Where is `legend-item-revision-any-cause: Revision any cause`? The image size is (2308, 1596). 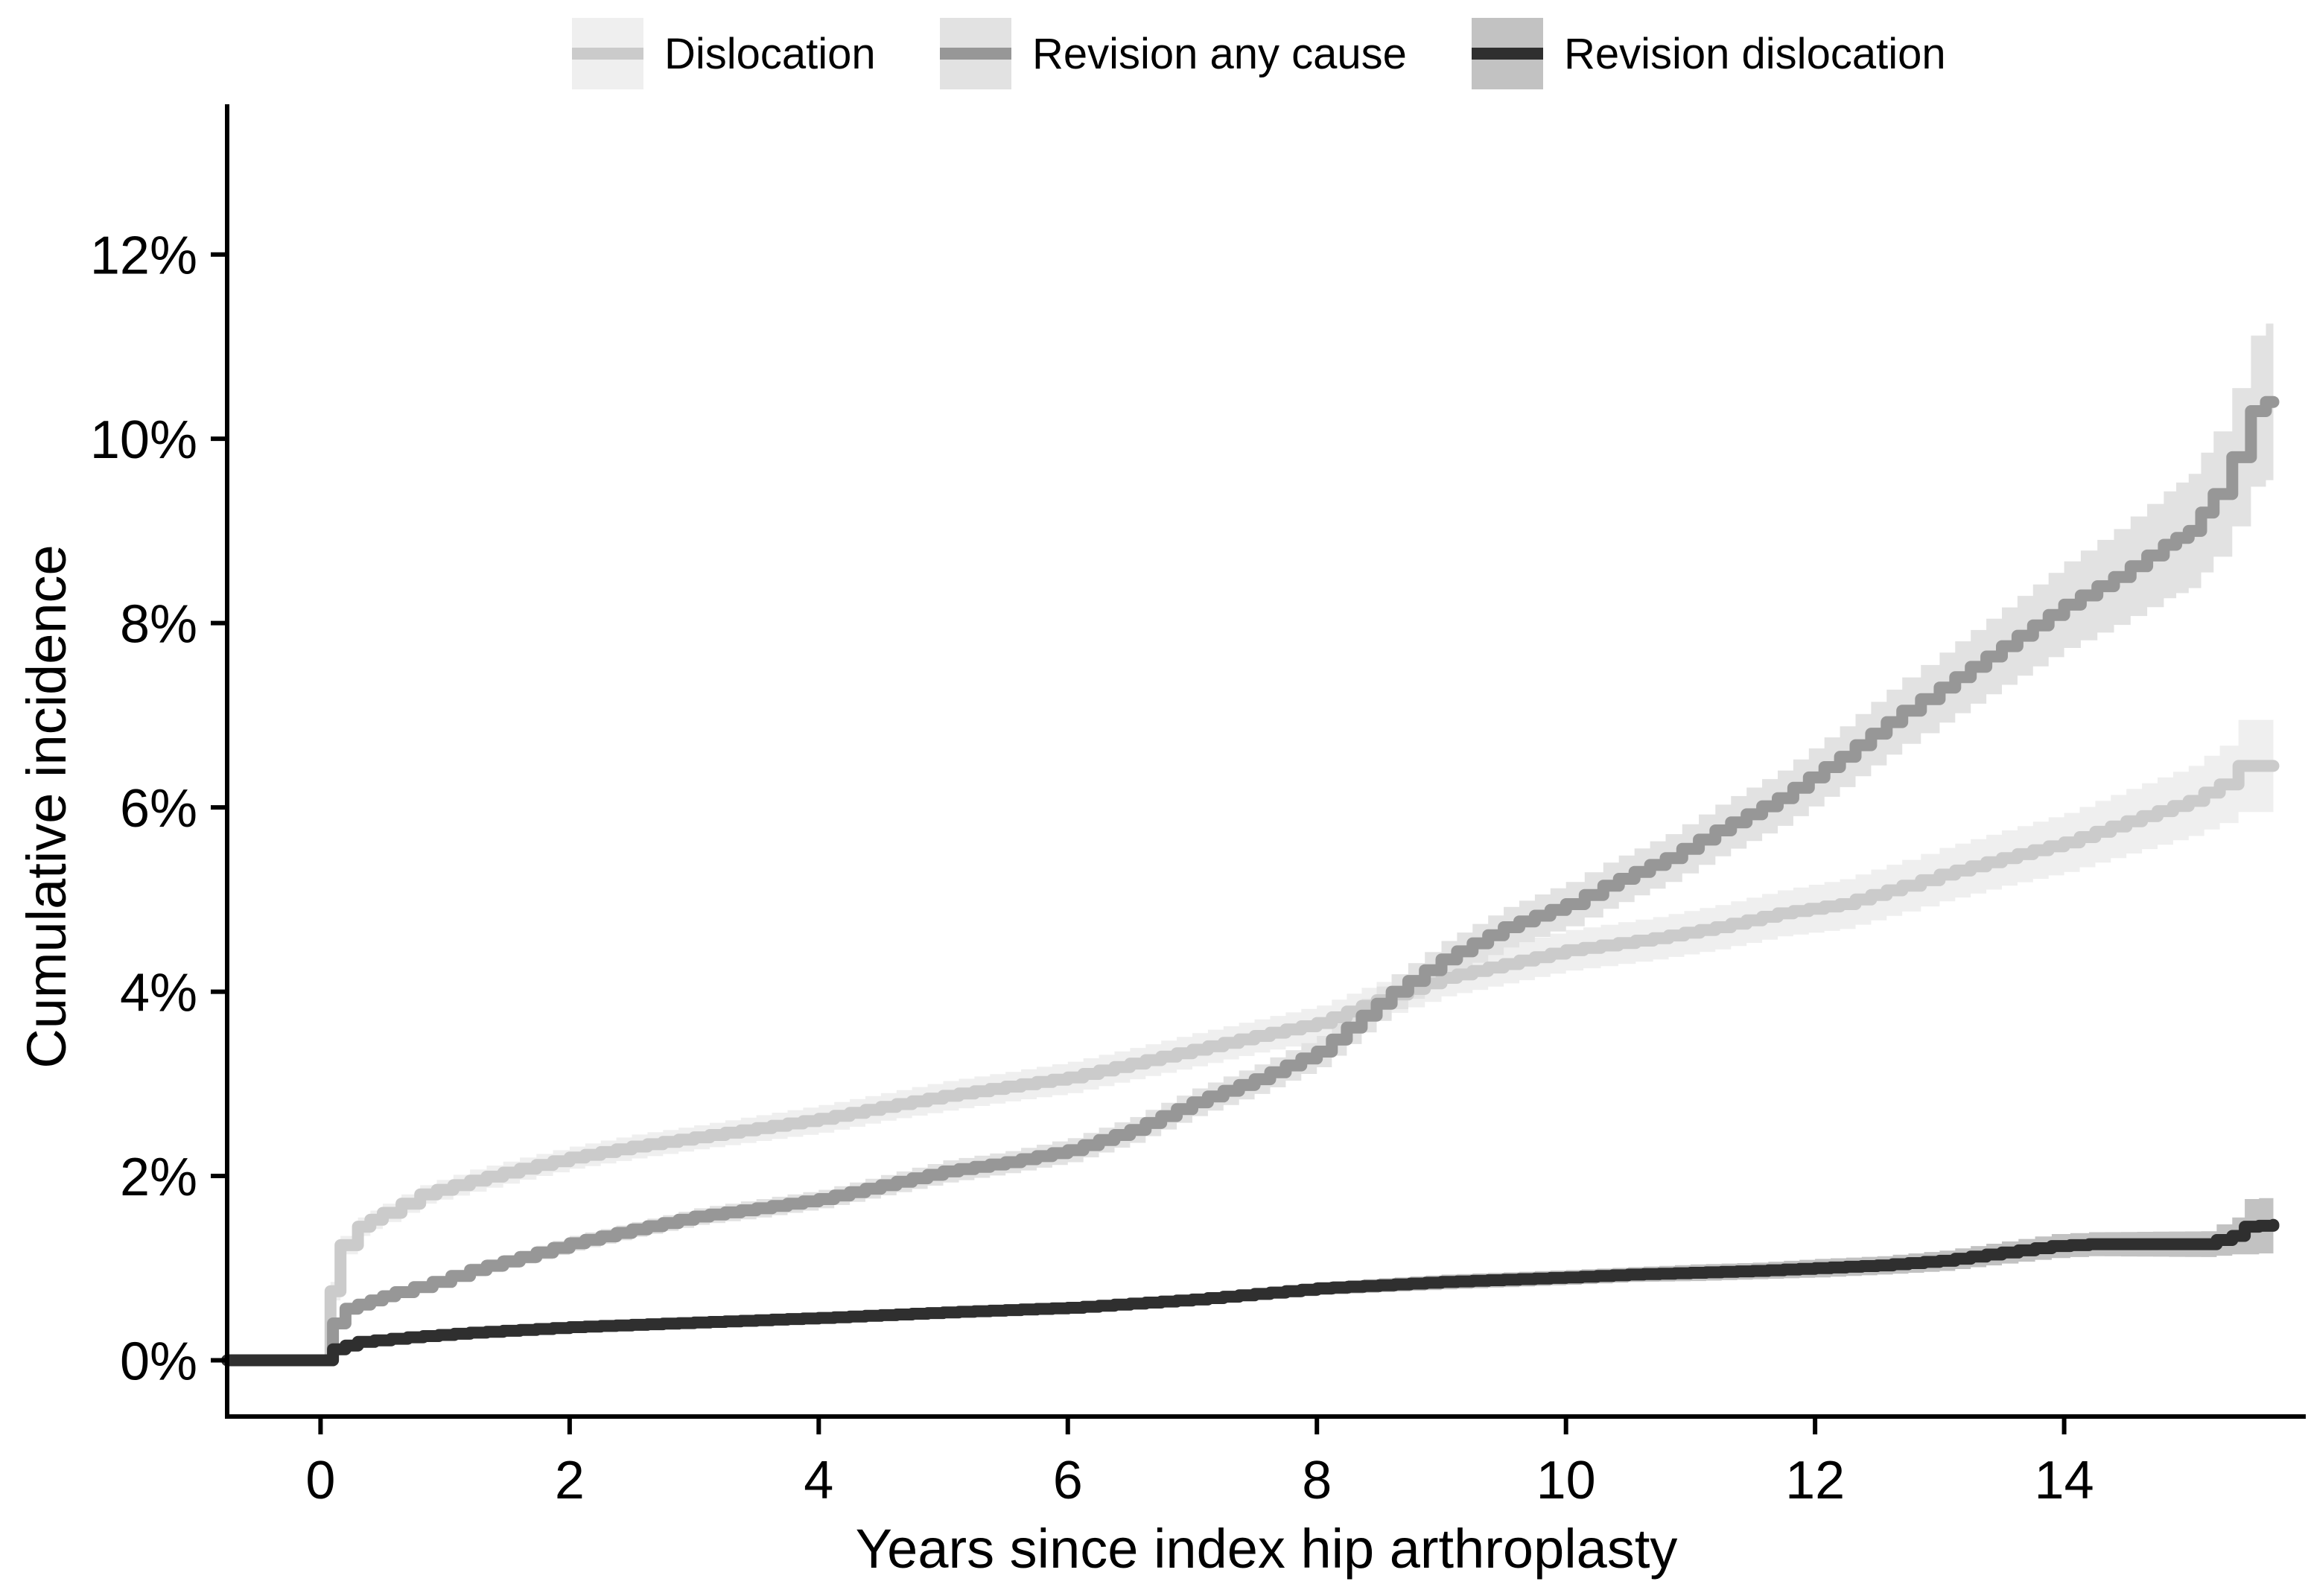 legend-item-revision-any-cause: Revision any cause is located at coordinates (1173, 53).